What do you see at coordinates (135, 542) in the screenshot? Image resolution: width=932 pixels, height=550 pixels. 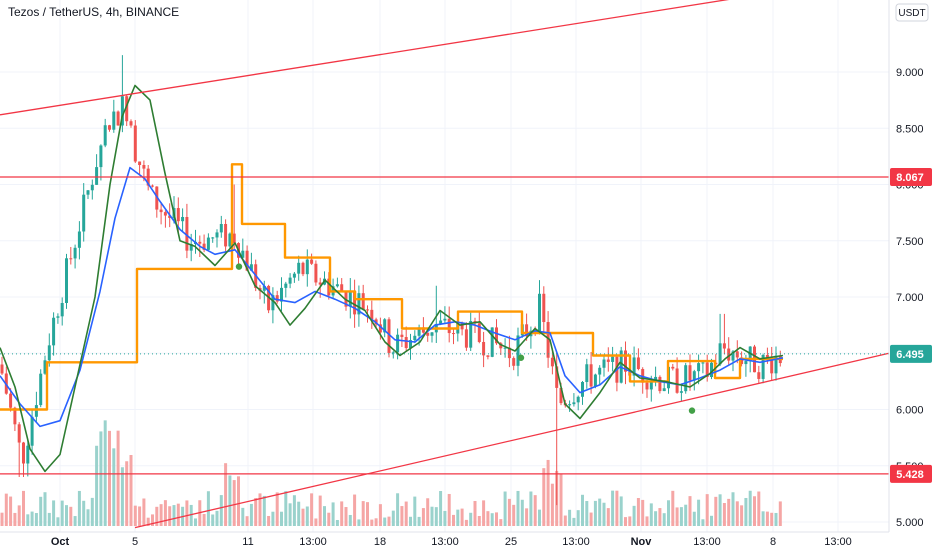 I see `time-tick-label: 5` at bounding box center [135, 542].